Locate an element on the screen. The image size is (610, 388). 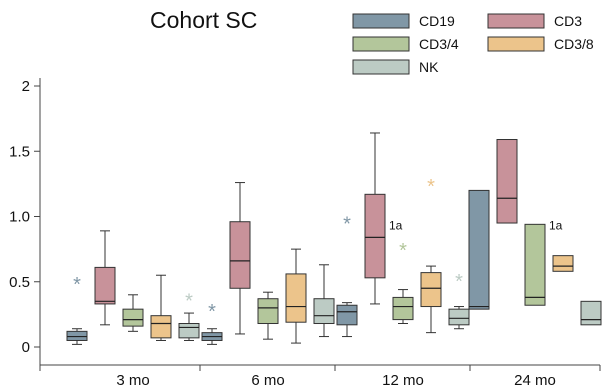
legend-item: CD3/8 is located at coordinates (540, 44).